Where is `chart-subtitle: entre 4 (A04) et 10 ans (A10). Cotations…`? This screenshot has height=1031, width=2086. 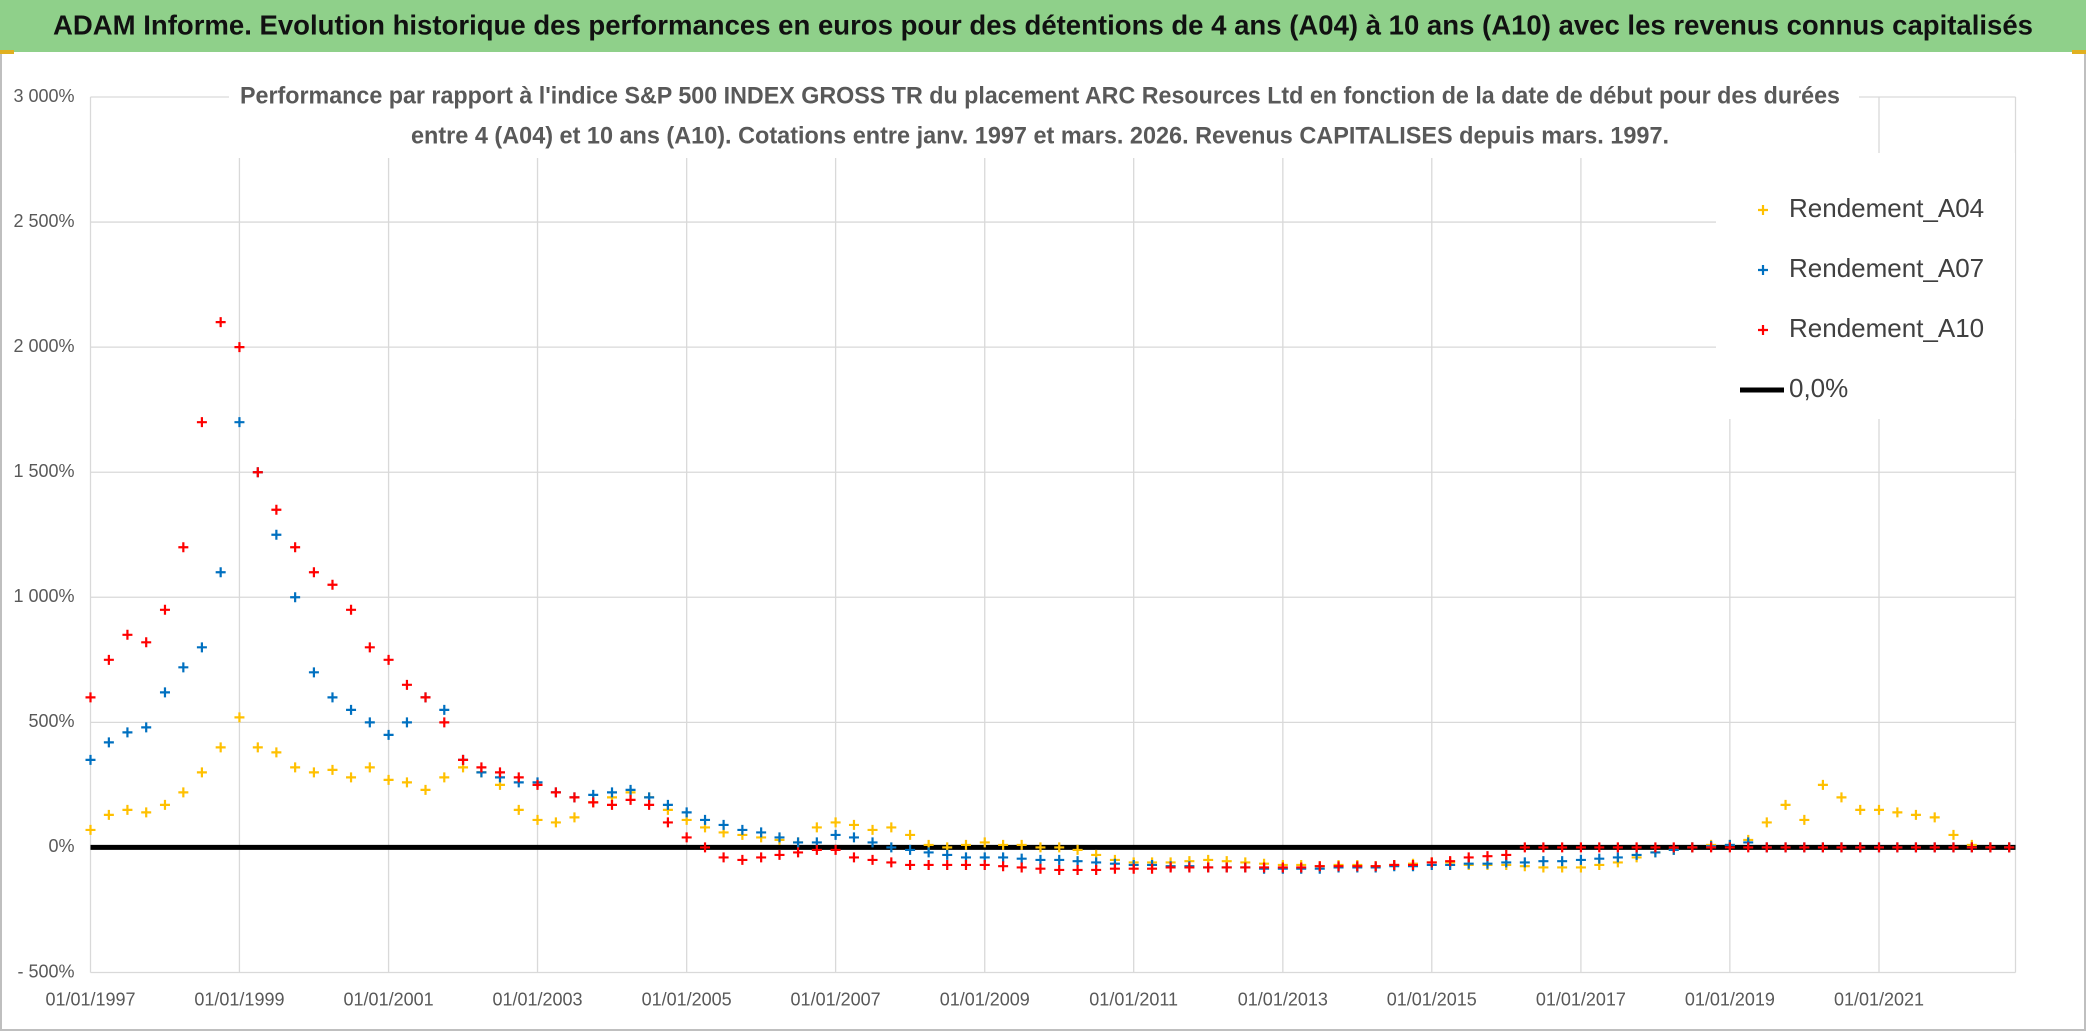 chart-subtitle: entre 4 (A04) et 10 ans (A10). Cotations… is located at coordinates (1040, 135).